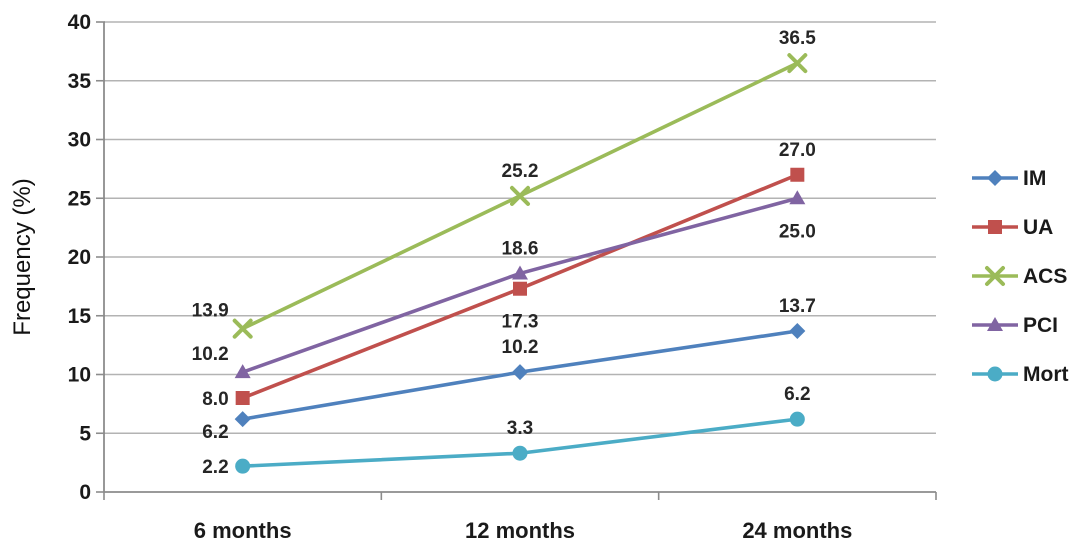 Image resolution: width=1087 pixels, height=552 pixels. I want to click on y-tick-label: 35, so click(80, 81).